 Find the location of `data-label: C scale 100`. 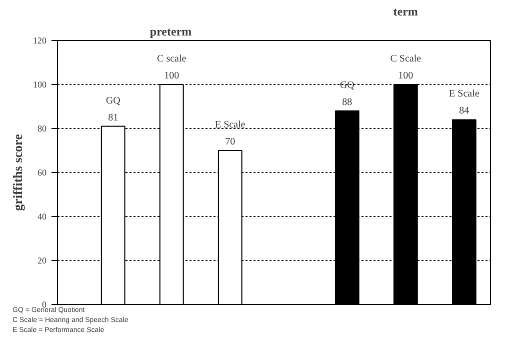

data-label: C scale 100 is located at coordinates (172, 68).